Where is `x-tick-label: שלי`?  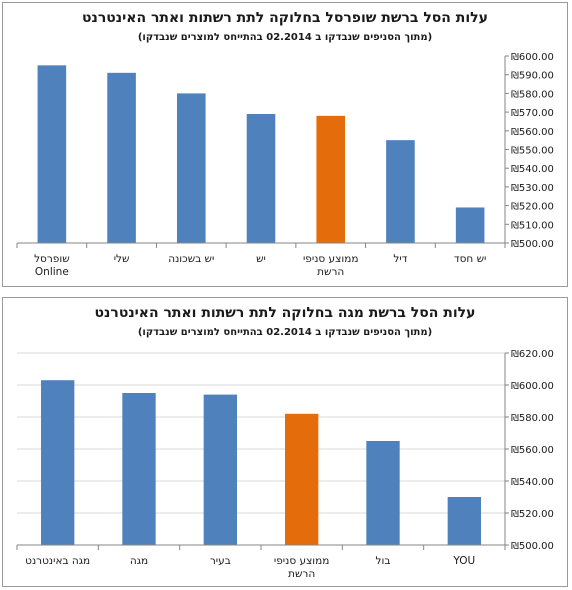 x-tick-label: שלי is located at coordinates (122, 259).